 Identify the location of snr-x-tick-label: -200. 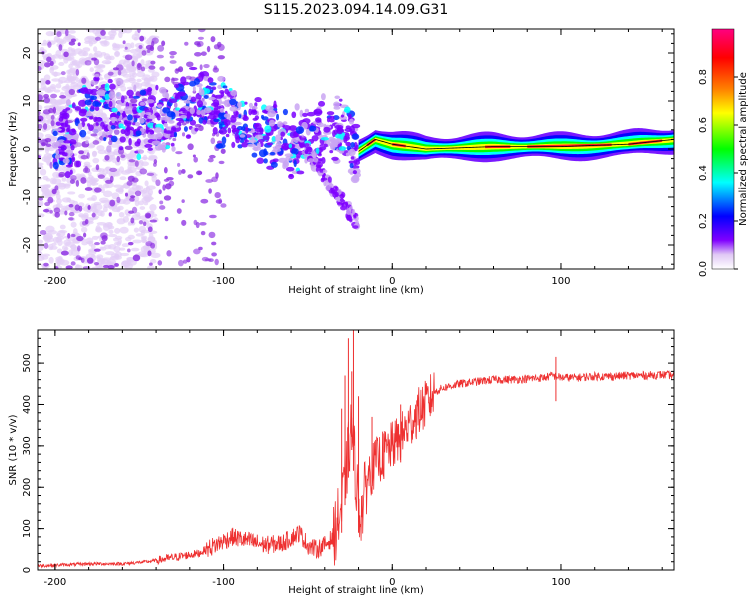
(55, 582).